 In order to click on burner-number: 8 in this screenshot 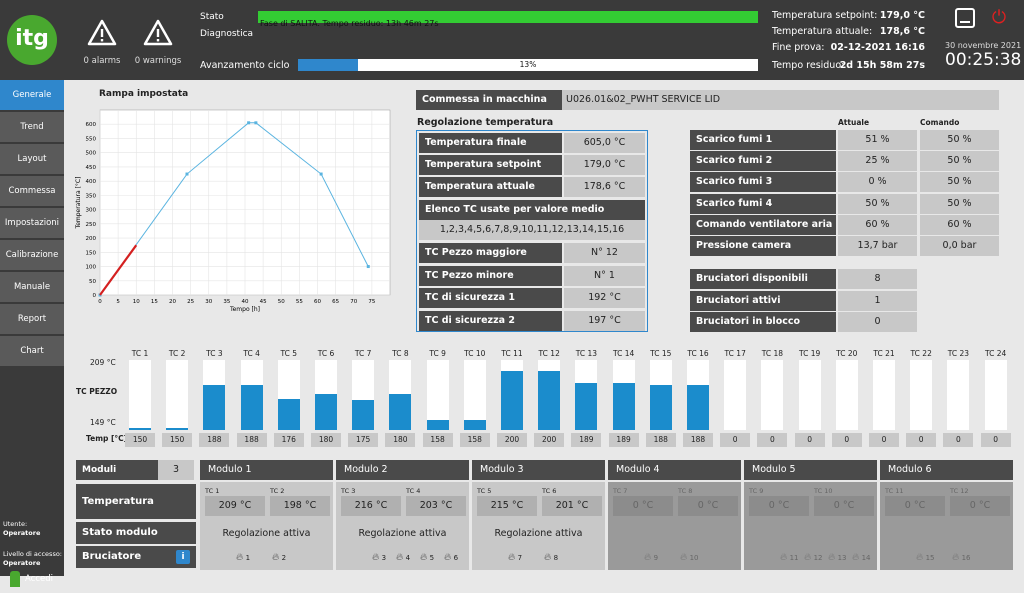, I will do `click(556, 558)`.